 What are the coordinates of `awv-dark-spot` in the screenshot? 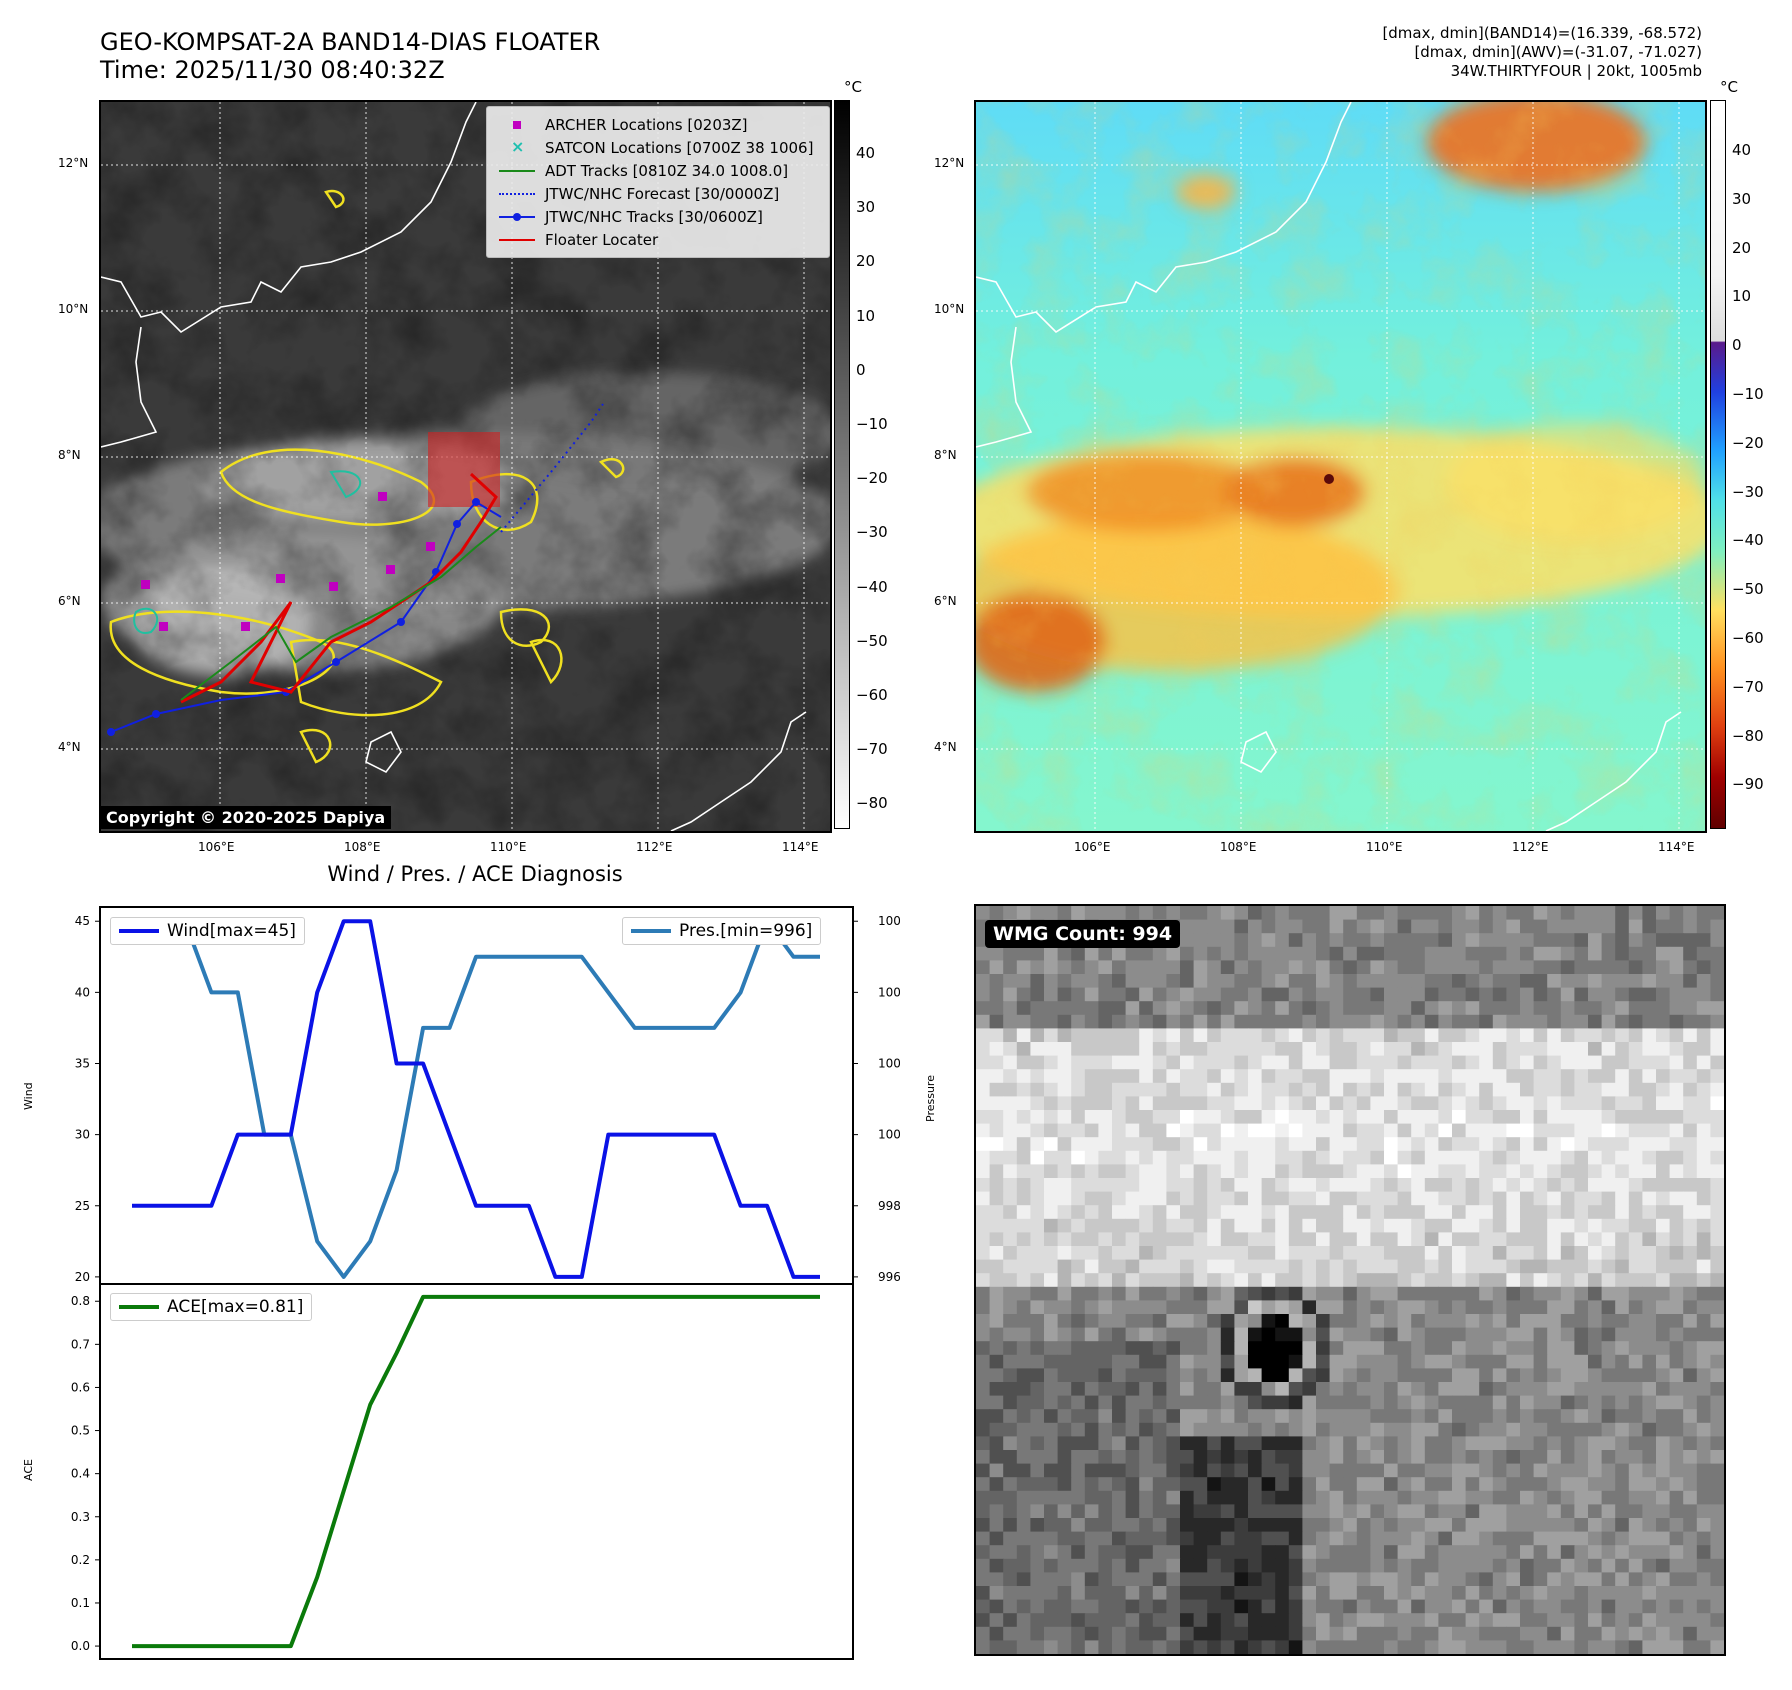 It's located at (1329, 479).